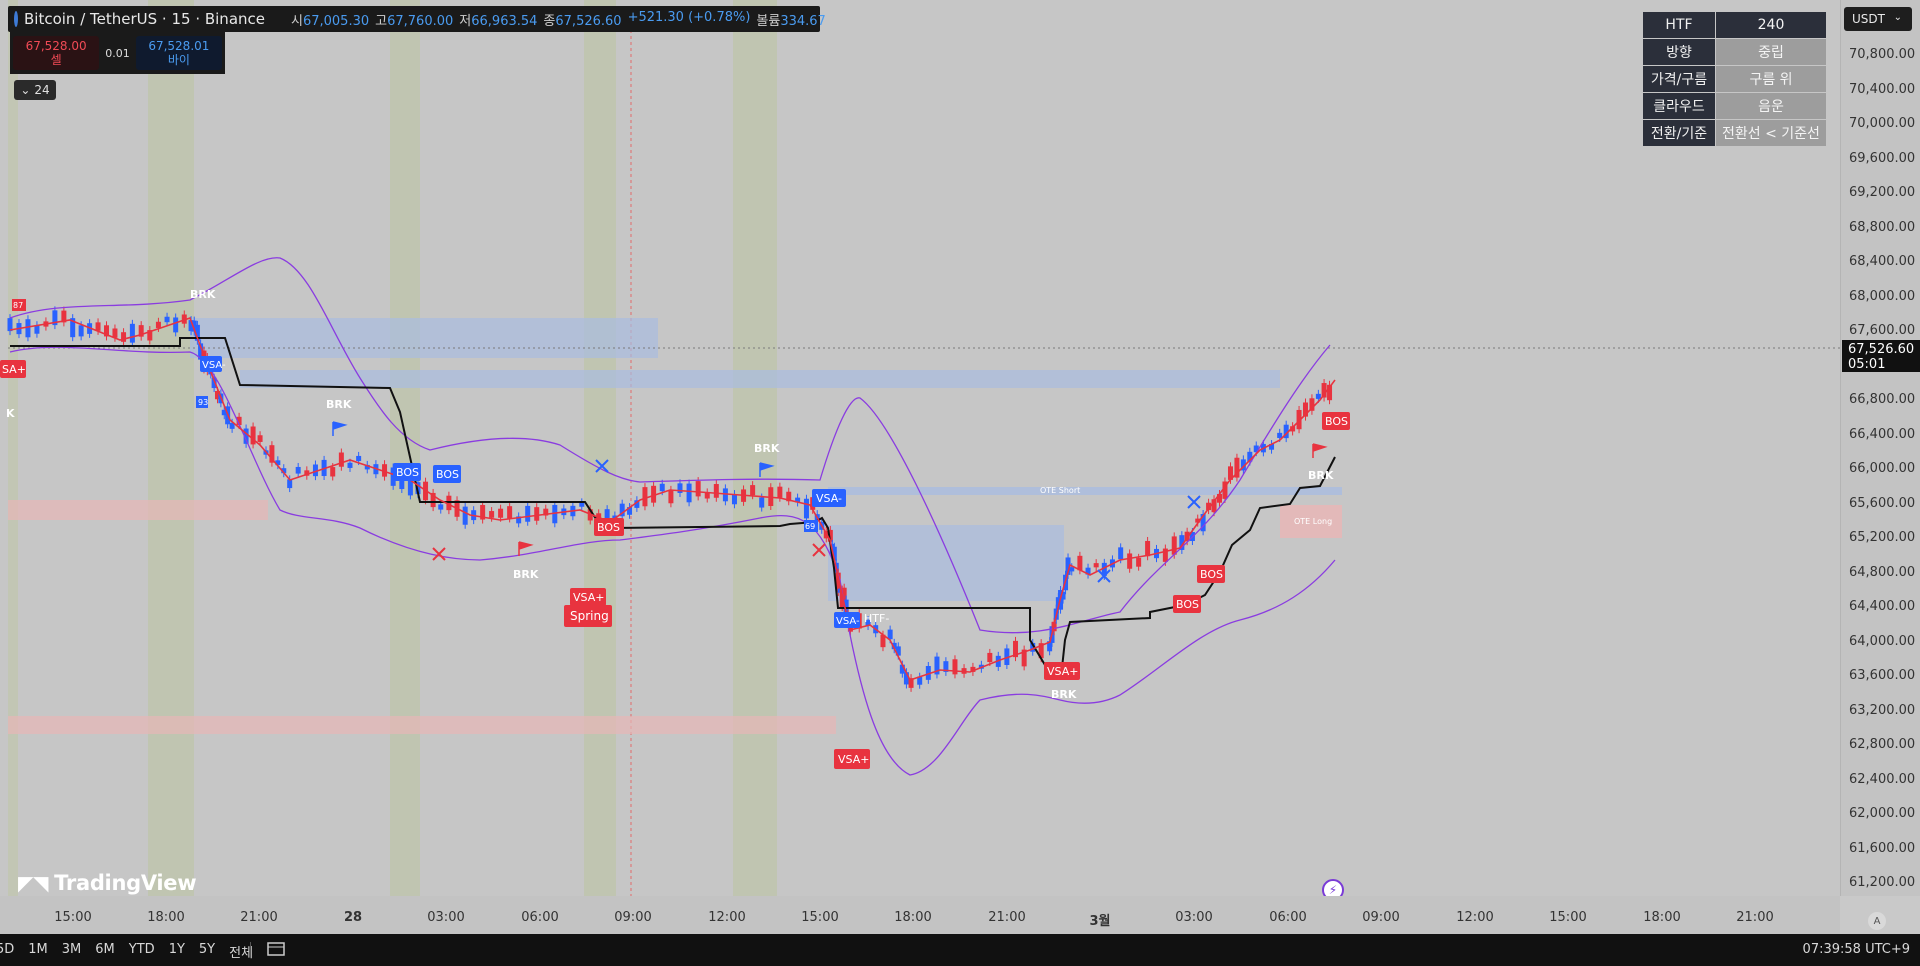  What do you see at coordinates (207, 949) in the screenshot?
I see `range-button-5y: 5Y` at bounding box center [207, 949].